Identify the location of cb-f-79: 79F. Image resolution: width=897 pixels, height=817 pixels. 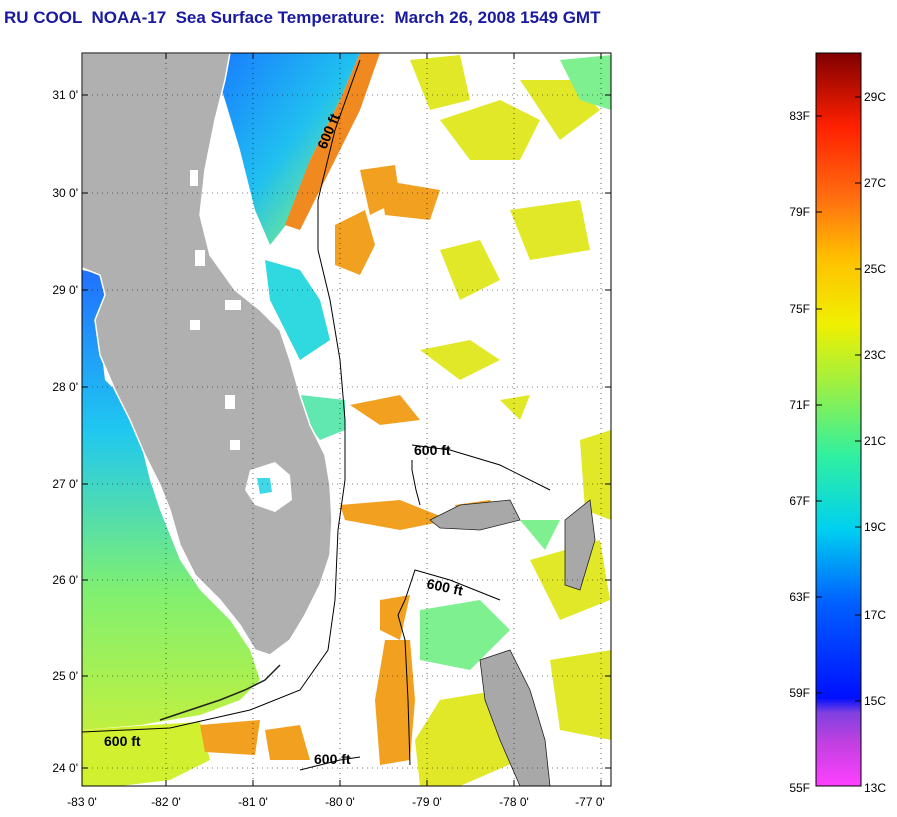
(799, 212).